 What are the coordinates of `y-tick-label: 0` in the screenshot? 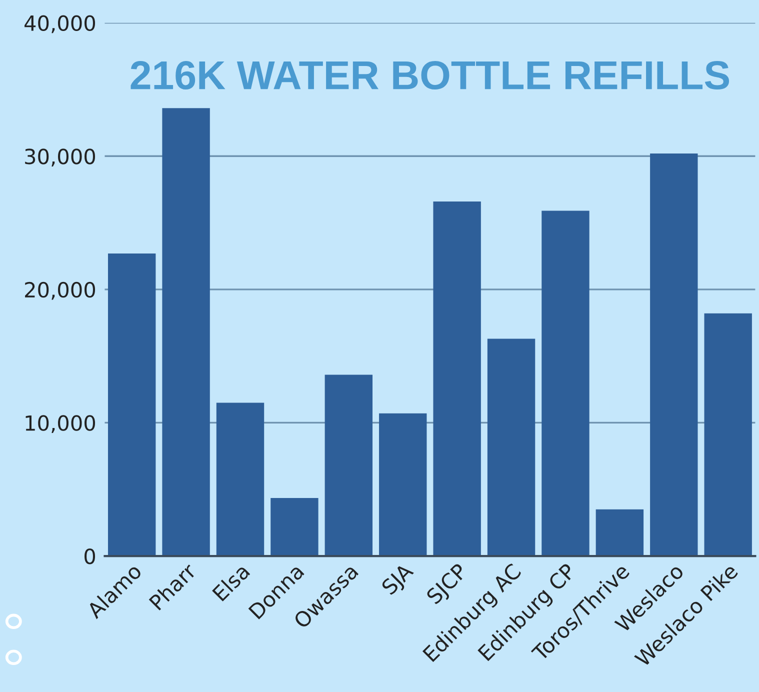 It's located at (90, 556).